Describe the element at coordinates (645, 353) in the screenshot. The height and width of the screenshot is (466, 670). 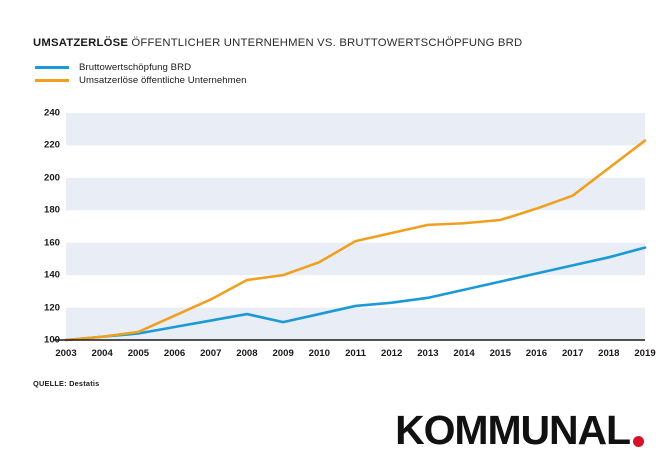
I see `x-tick-label: 2019` at that location.